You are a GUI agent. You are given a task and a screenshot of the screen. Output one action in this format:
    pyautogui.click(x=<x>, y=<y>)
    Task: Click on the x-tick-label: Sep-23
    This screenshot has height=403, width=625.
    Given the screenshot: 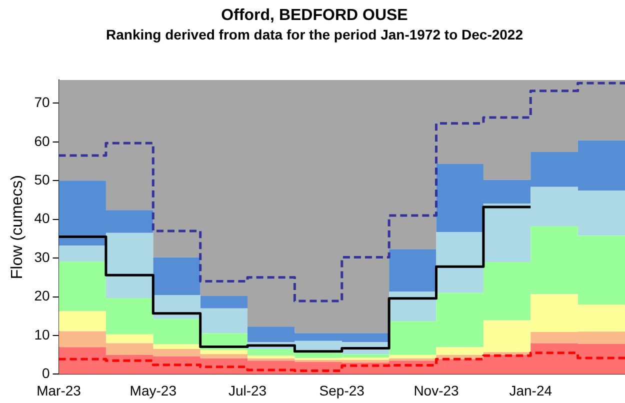 What is the action you would take?
    pyautogui.click(x=342, y=390)
    